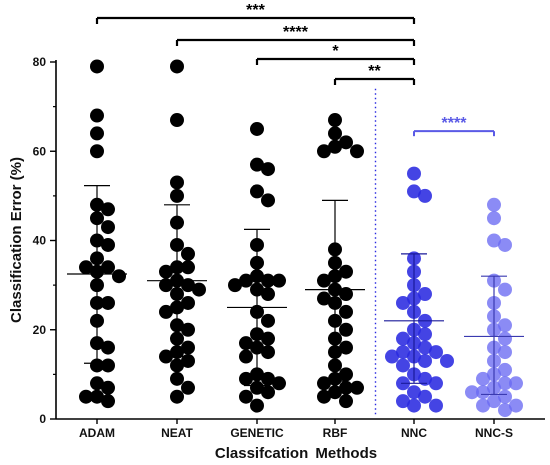 The width and height of the screenshot is (550, 465). I want to click on x-tick-label: ADAM, so click(97, 433).